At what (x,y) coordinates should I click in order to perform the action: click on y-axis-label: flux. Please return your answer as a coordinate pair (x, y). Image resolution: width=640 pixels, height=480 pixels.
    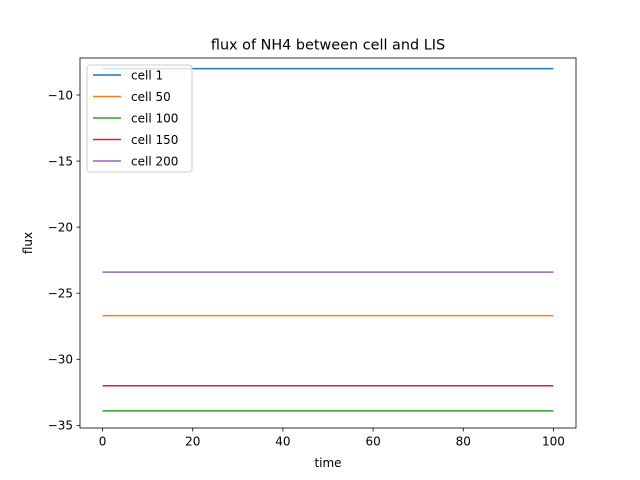
    Looking at the image, I should click on (28, 243).